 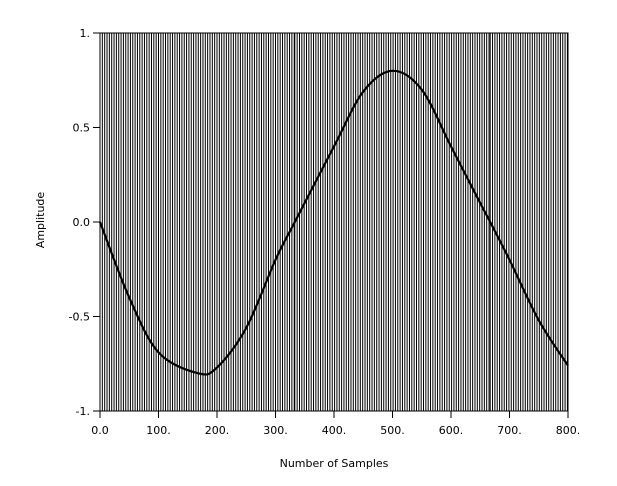 What do you see at coordinates (334, 463) in the screenshot?
I see `x-axis-title: Number of Samples` at bounding box center [334, 463].